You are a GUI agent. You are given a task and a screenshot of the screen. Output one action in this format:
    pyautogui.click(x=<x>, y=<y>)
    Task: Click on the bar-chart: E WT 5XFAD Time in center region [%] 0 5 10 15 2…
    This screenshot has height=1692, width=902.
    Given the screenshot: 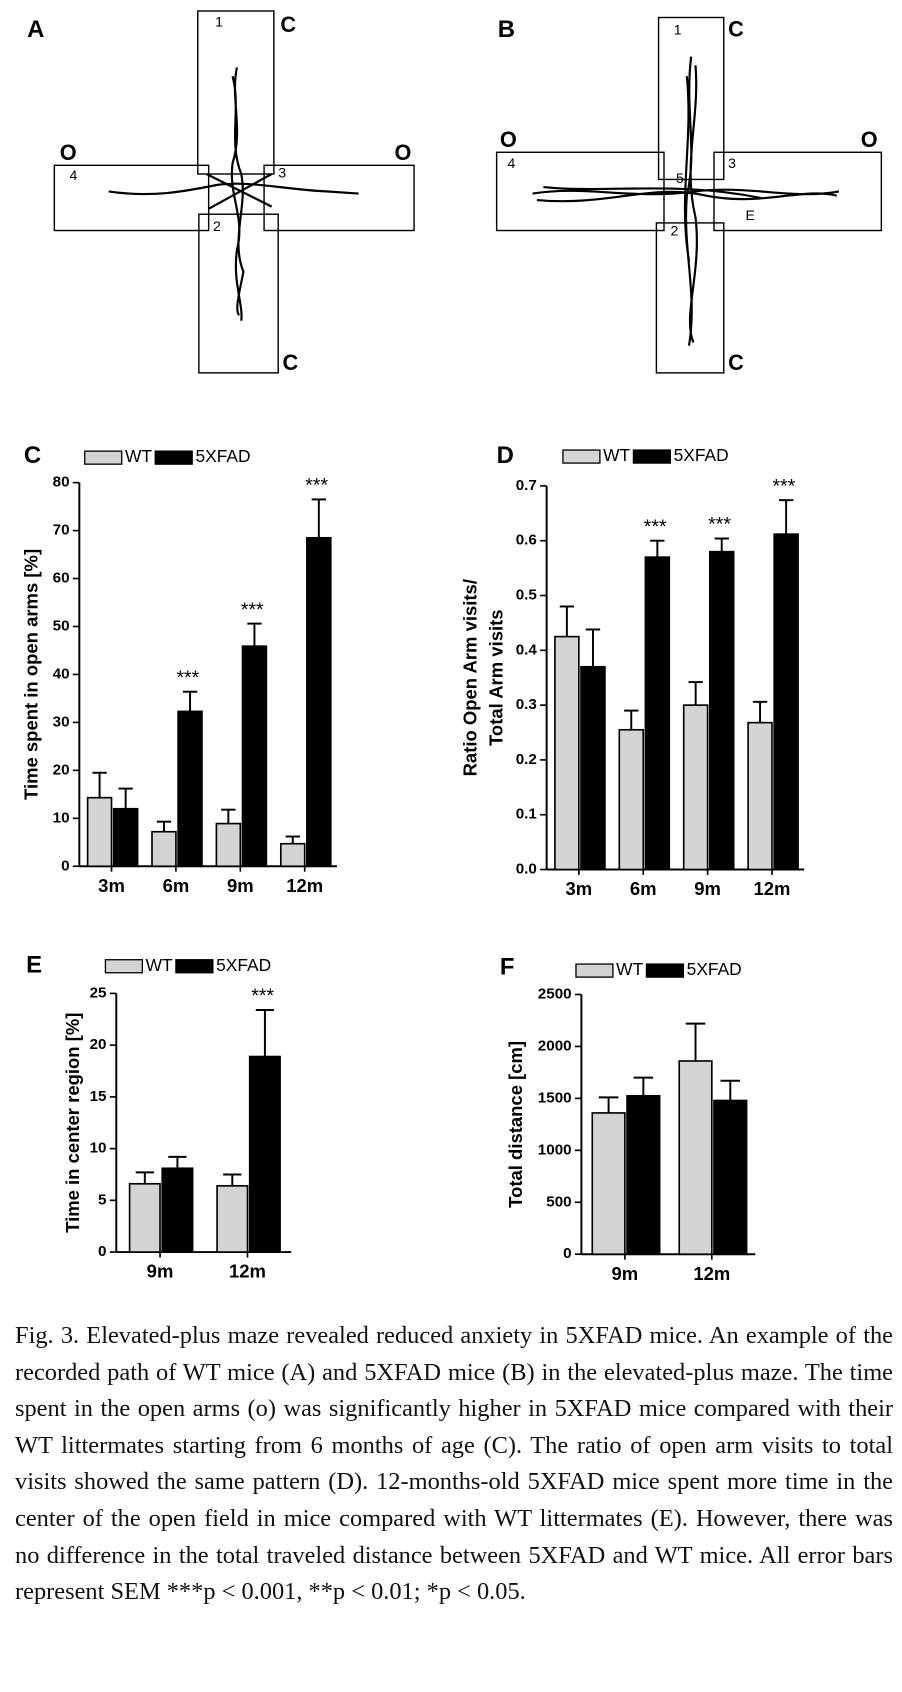 What is the action you would take?
    pyautogui.click(x=159, y=1117)
    